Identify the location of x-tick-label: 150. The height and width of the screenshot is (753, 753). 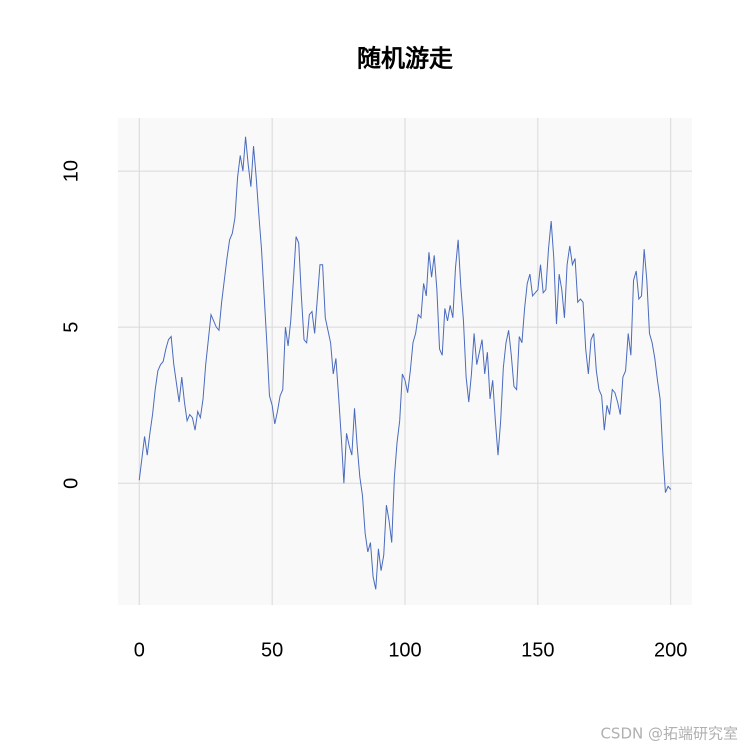
(537, 650).